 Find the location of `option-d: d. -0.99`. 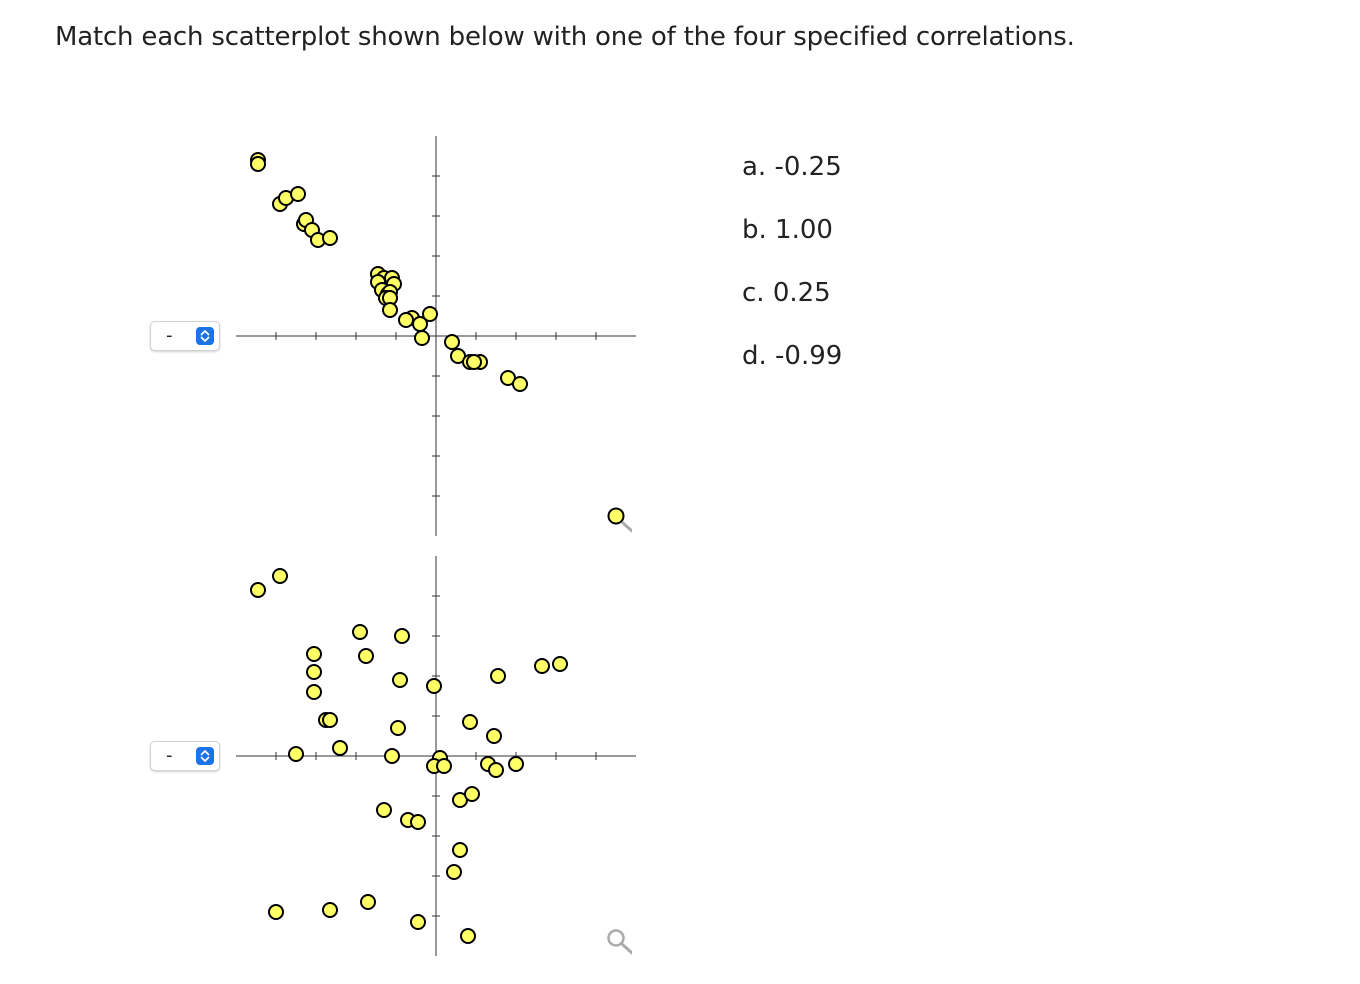

option-d: d. -0.99 is located at coordinates (792, 356).